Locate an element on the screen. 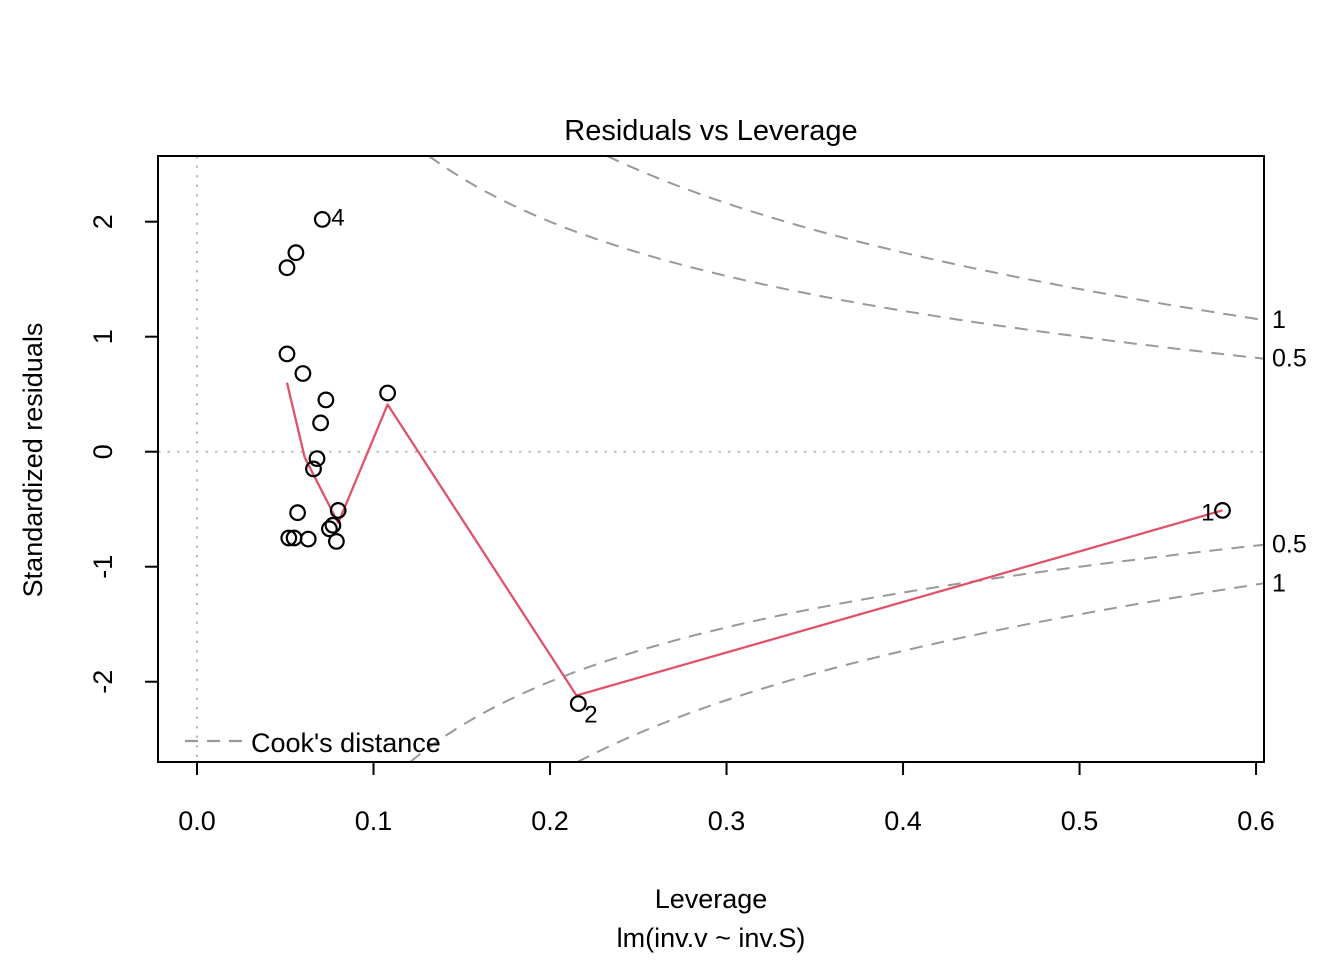 The width and height of the screenshot is (1344, 960). y-axis-tick-label: 1 is located at coordinates (103, 336).